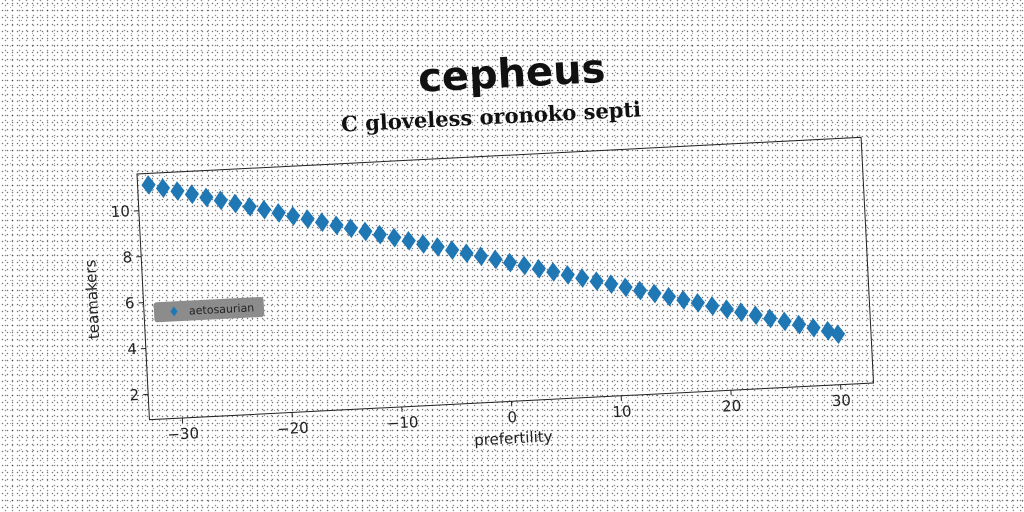 Image resolution: width=1024 pixels, height=512 pixels. What do you see at coordinates (841, 400) in the screenshot?
I see `x-tick-label: 30` at bounding box center [841, 400].